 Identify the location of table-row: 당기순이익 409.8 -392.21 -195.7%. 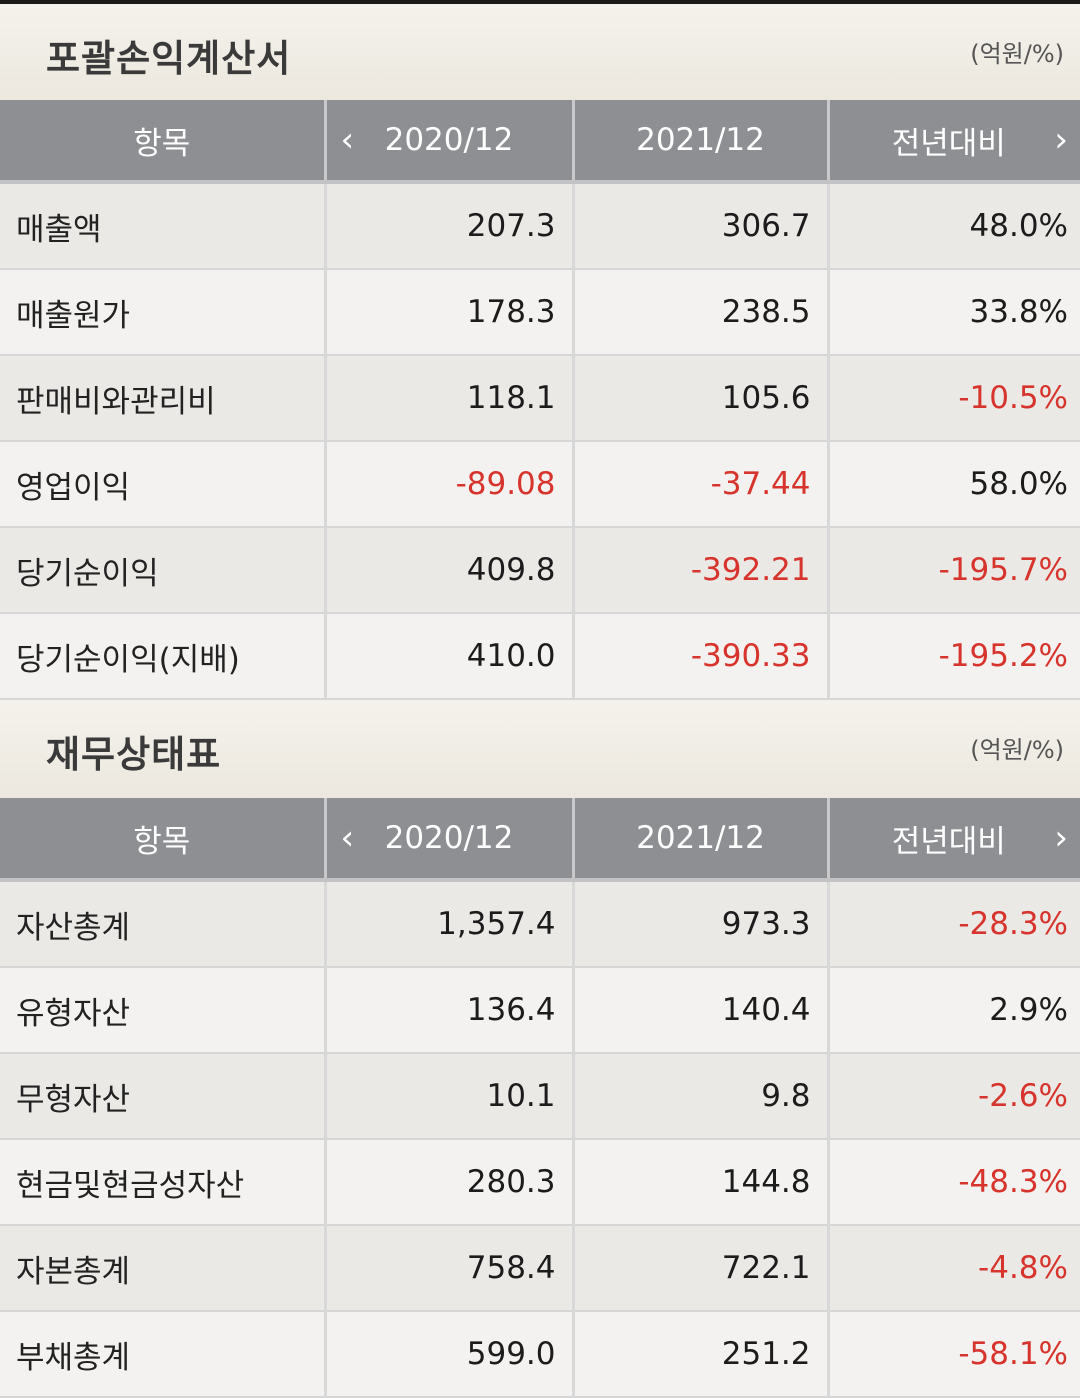
(540, 570).